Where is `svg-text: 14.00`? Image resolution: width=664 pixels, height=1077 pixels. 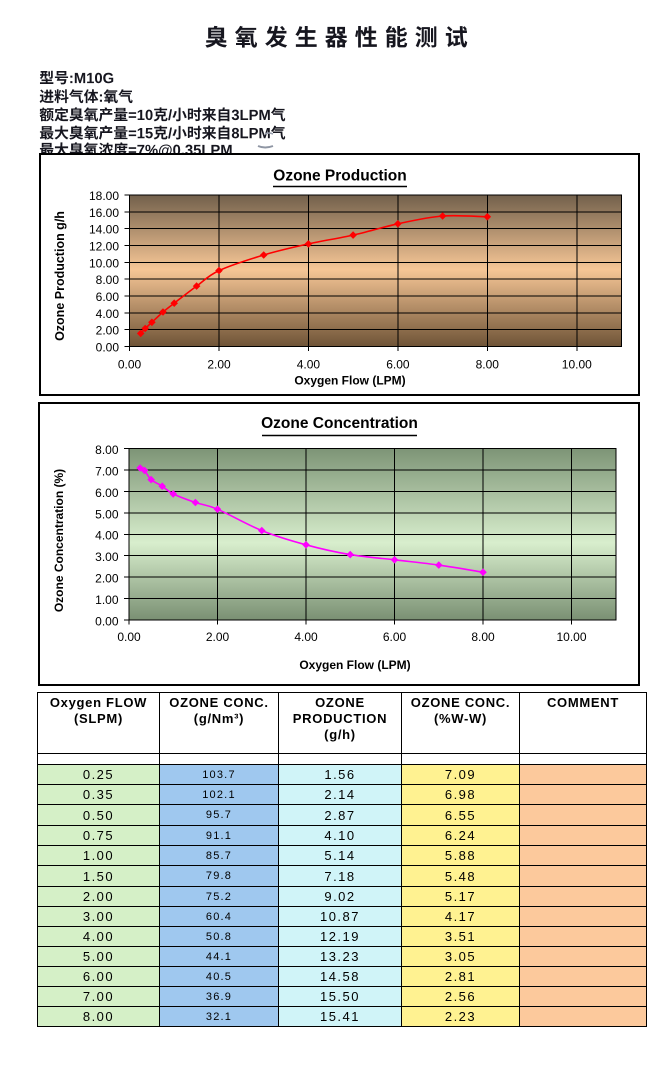
svg-text: 14.00 is located at coordinates (104, 230).